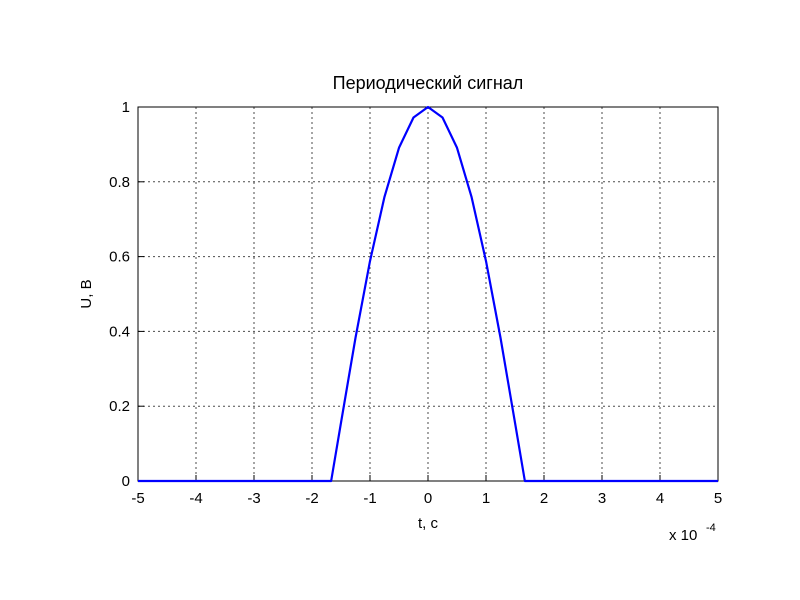 The width and height of the screenshot is (800, 600). What do you see at coordinates (119, 406) in the screenshot?
I see `y-tick-label: 0.2` at bounding box center [119, 406].